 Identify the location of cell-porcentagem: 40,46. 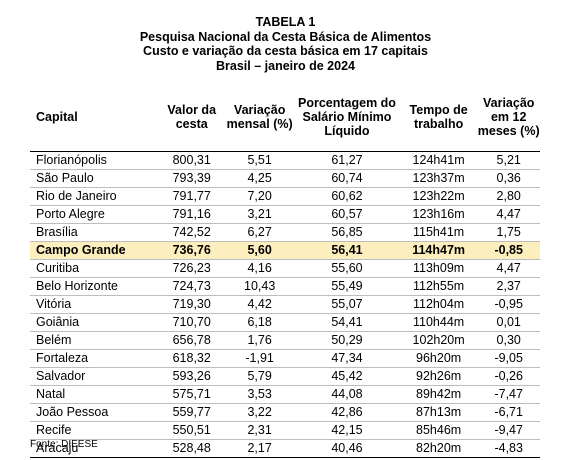
(347, 448).